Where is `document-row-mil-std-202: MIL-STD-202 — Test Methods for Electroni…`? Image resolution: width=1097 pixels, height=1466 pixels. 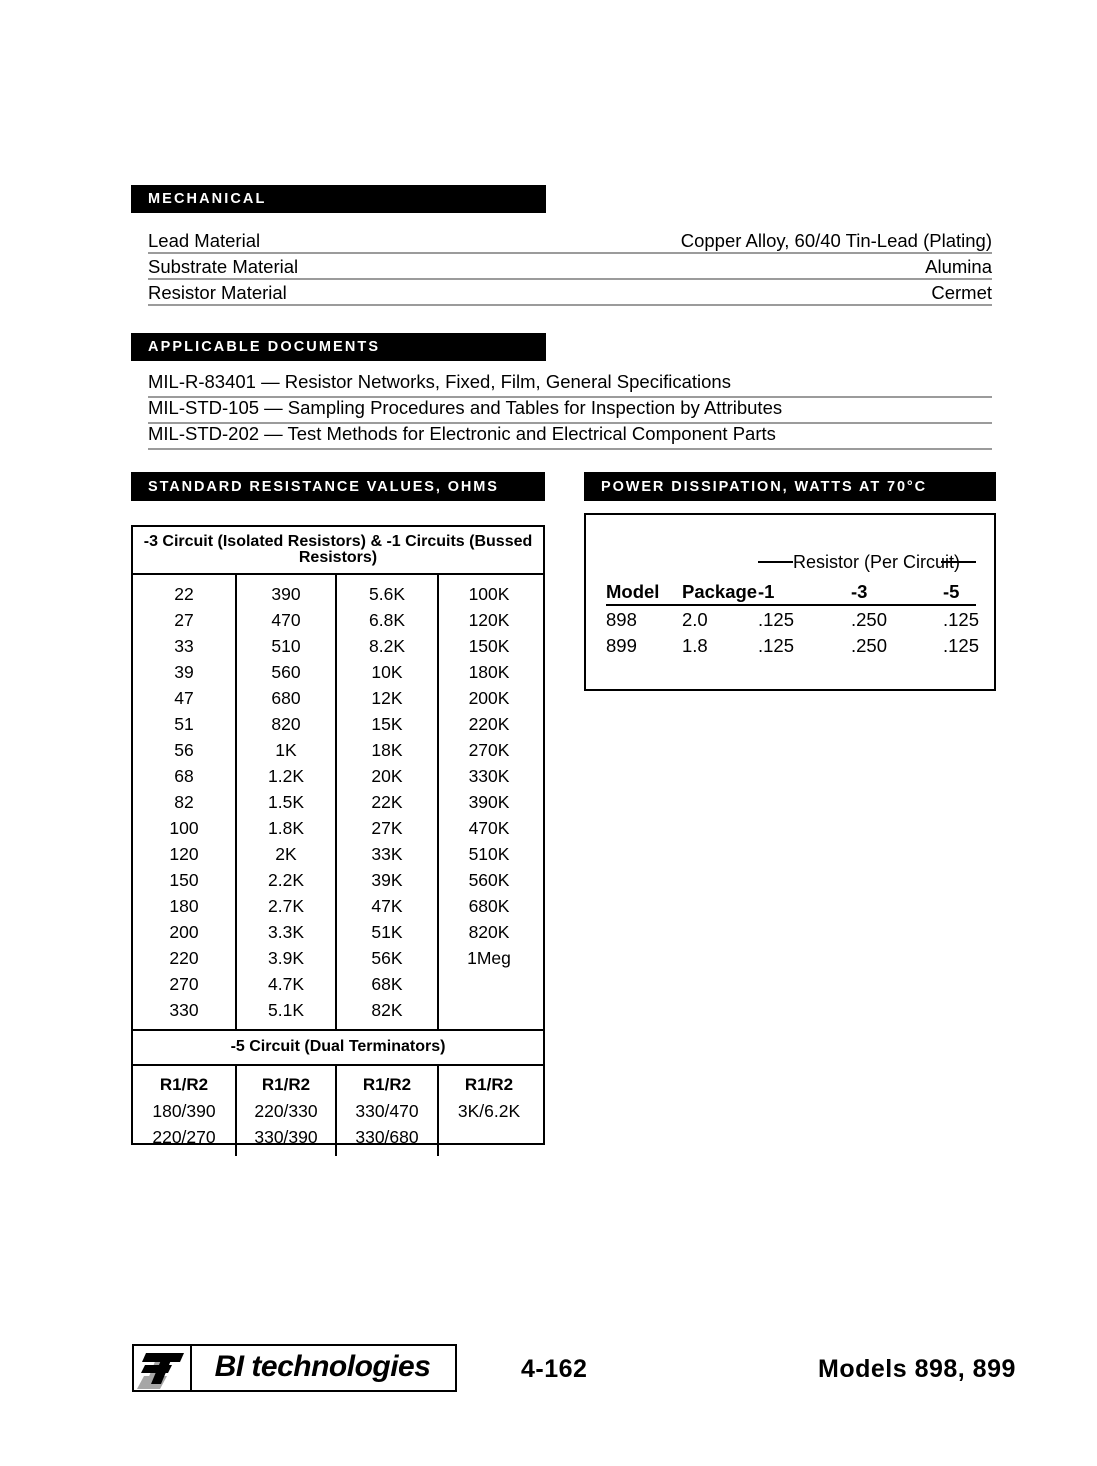
document-row-mil-std-202: MIL-STD-202 — Test Methods for Electroni… is located at coordinates (570, 437).